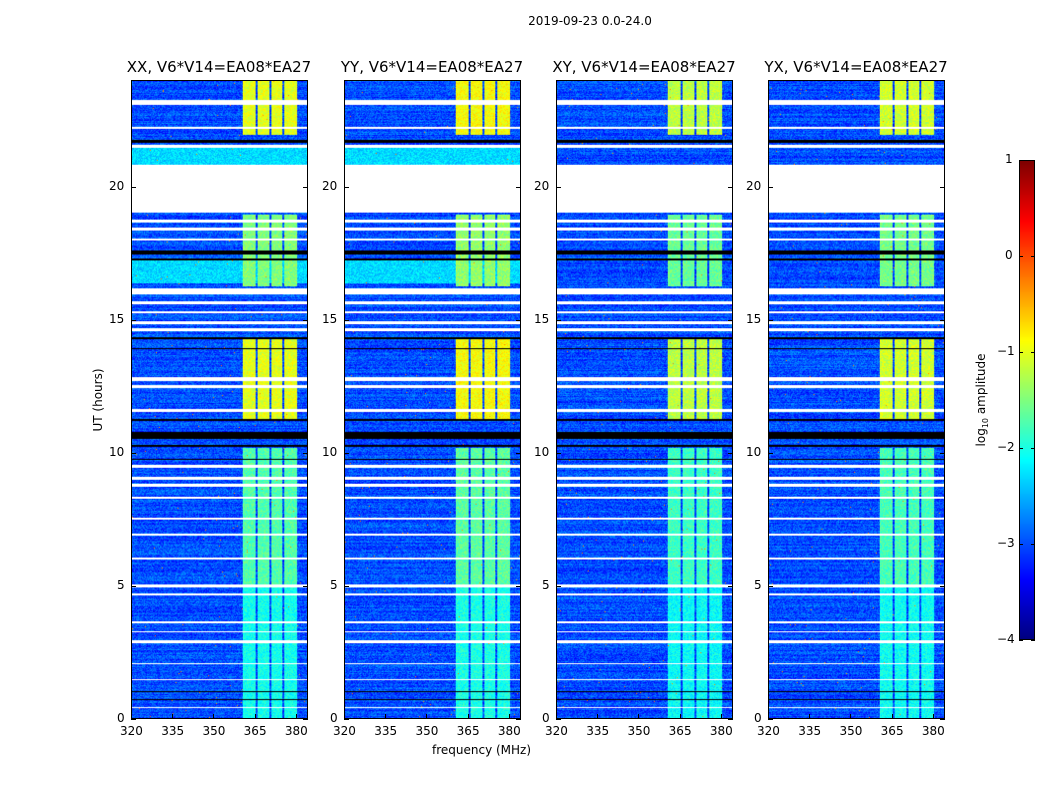 The height and width of the screenshot is (800, 1050). Describe the element at coordinates (1006, 447) in the screenshot. I see `colorbar-tick-label: −2` at that location.